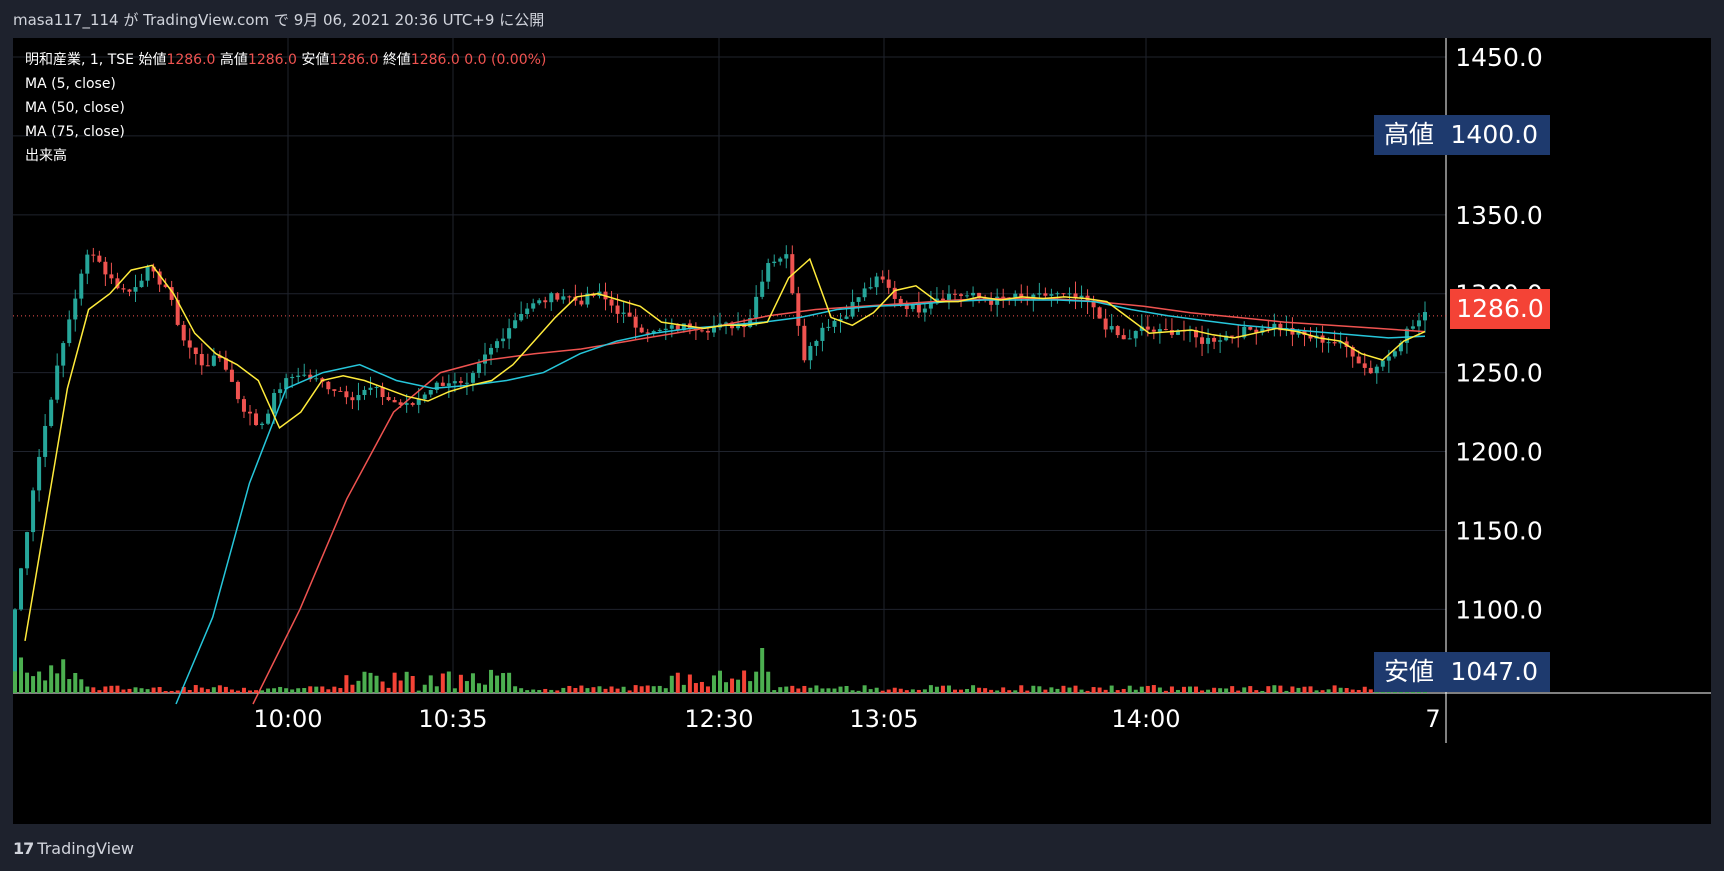 The image size is (1724, 871). What do you see at coordinates (1498, 452) in the screenshot?
I see `y-tick-label: 1200.0` at bounding box center [1498, 452].